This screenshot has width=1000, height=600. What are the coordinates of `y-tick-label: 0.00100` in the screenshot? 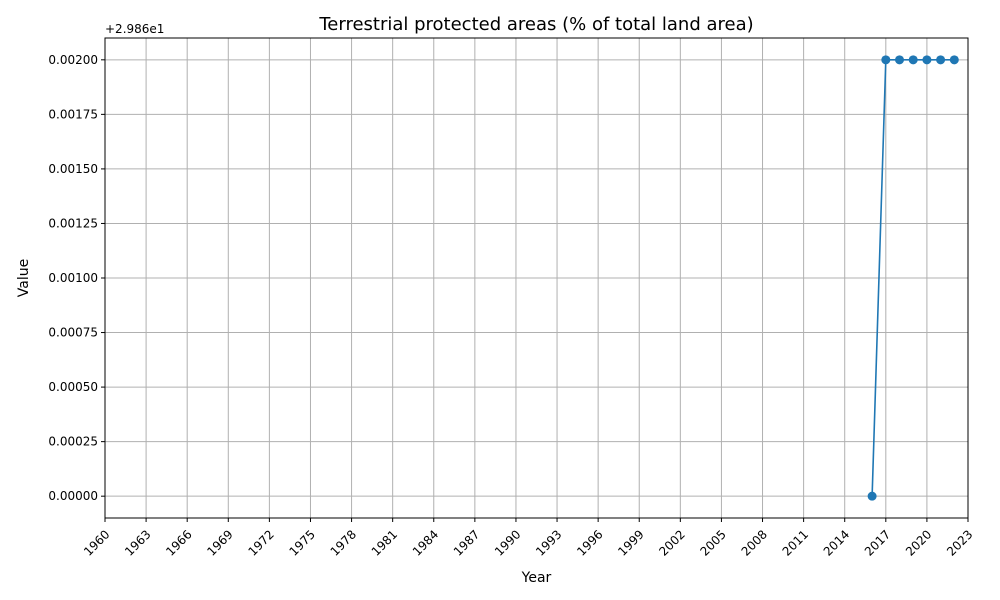 It's located at (73, 278).